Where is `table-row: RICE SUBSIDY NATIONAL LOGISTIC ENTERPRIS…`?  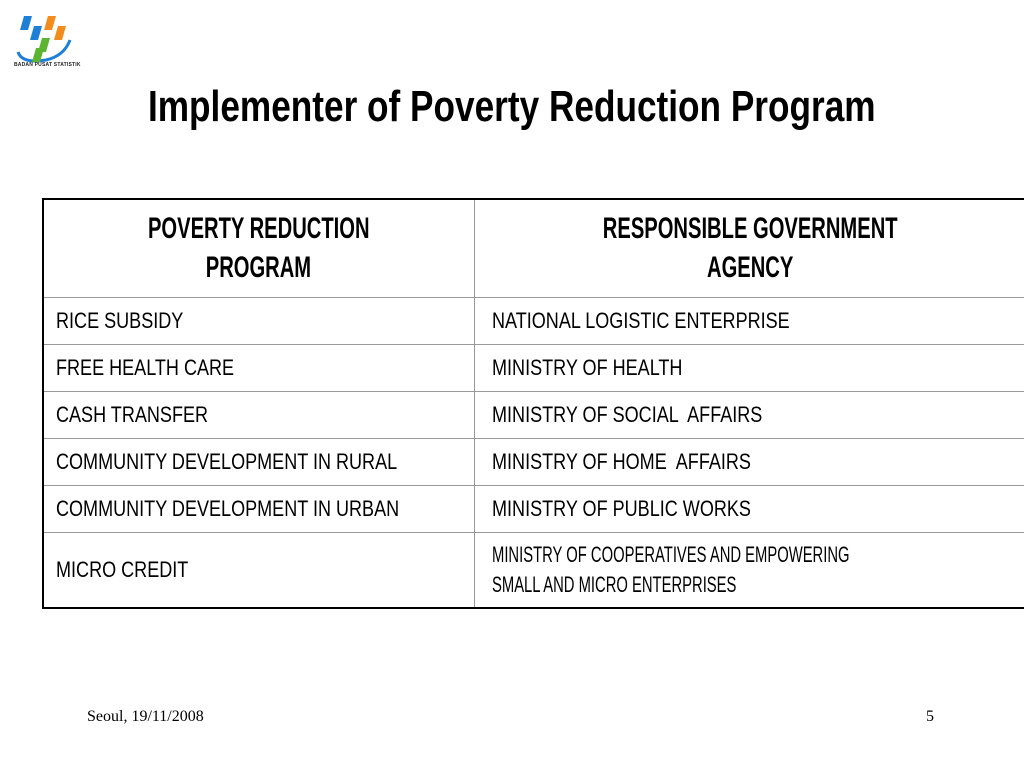
table-row: RICE SUBSIDY NATIONAL LOGISTIC ENTERPRIS… is located at coordinates (533, 320).